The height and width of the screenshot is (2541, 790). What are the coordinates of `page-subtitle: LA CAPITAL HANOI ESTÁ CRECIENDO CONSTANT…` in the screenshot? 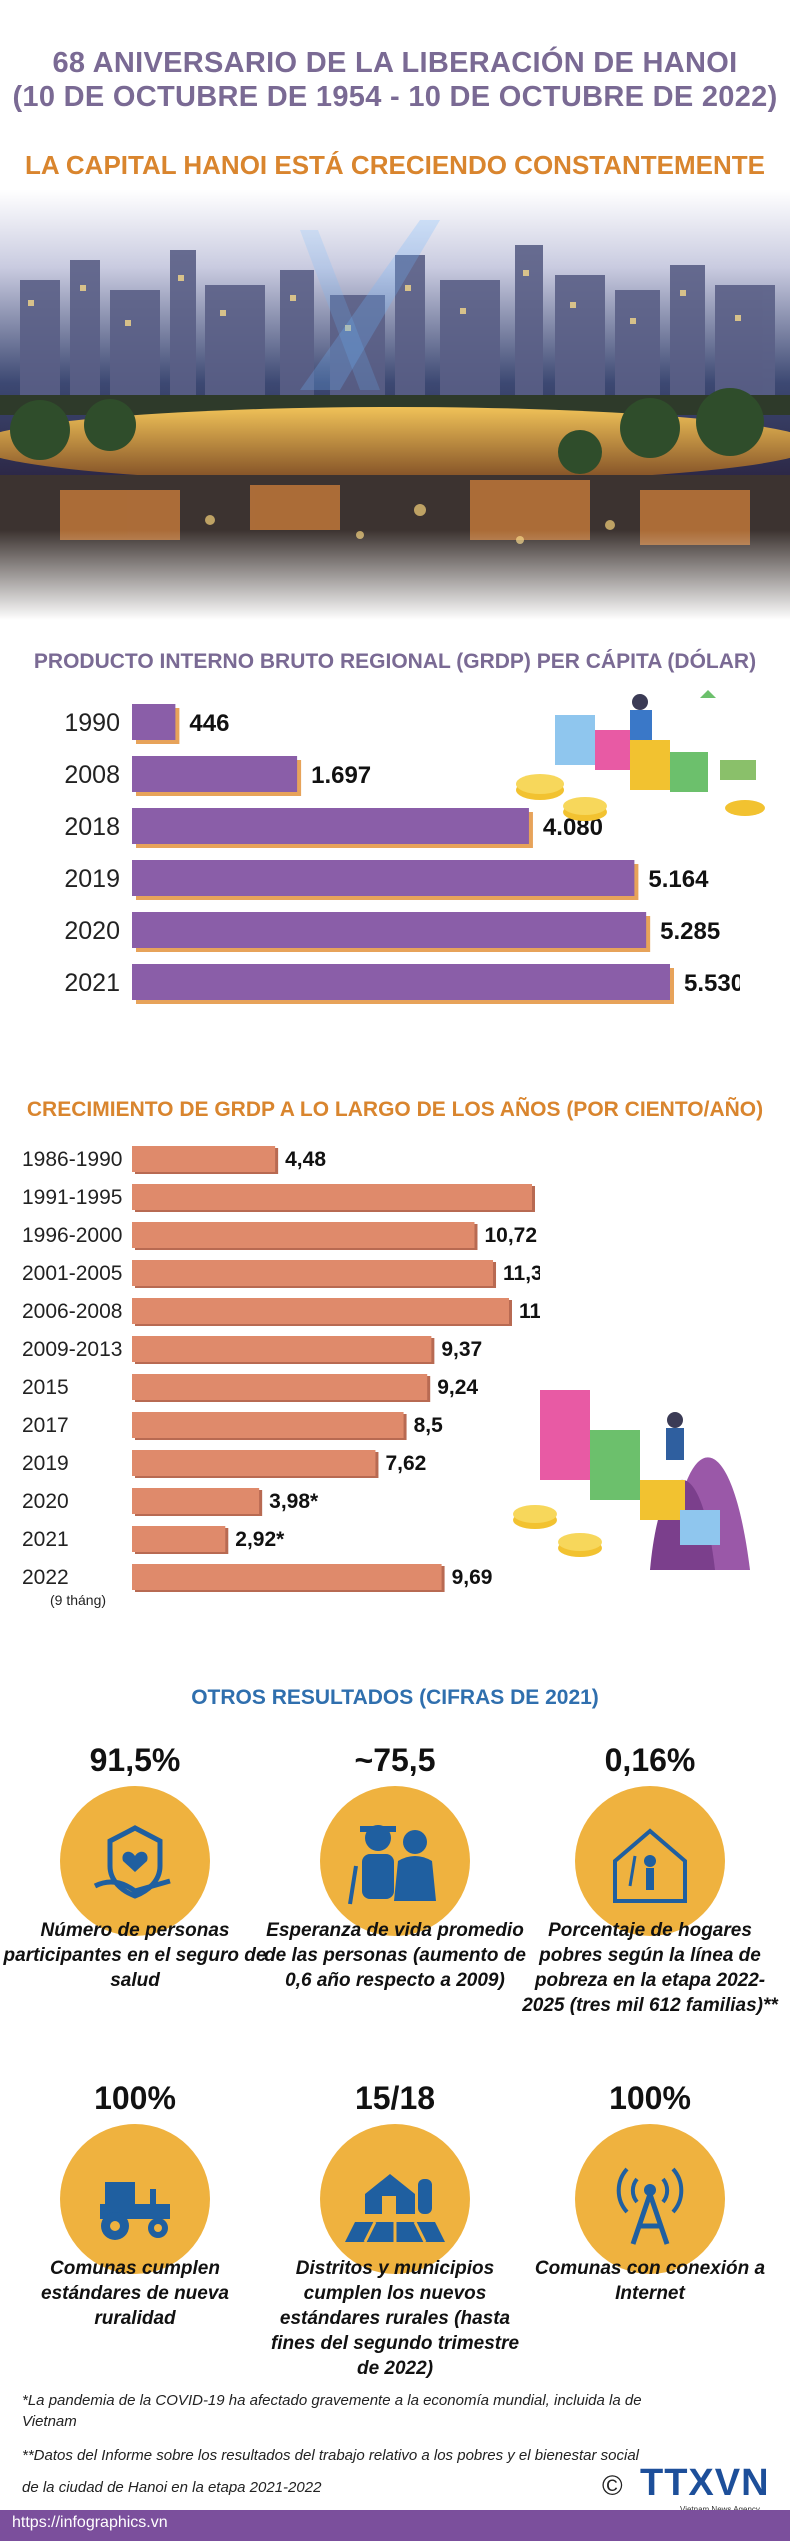 It's located at (395, 165).